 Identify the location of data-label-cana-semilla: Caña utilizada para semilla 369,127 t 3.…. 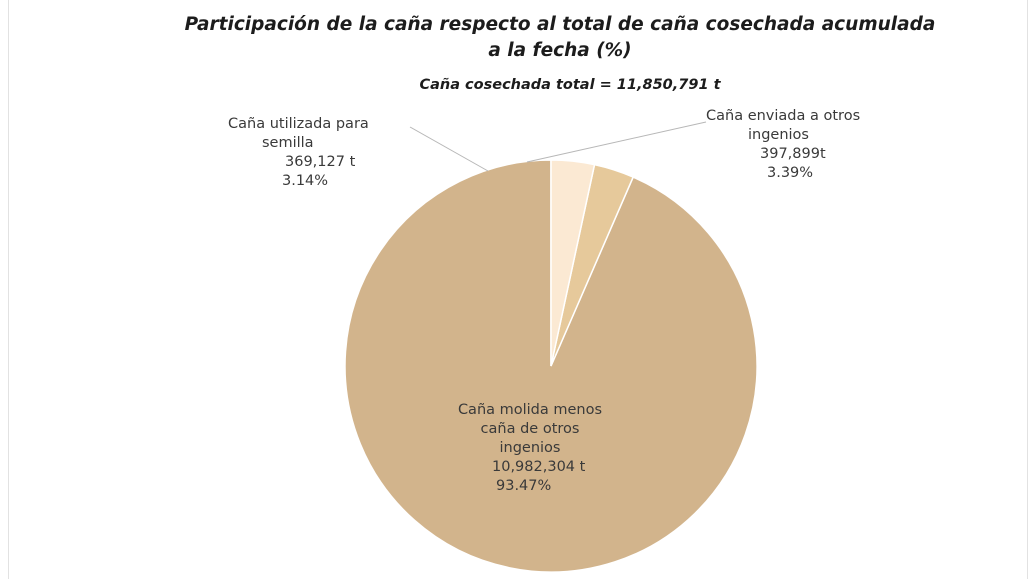
(328, 153).